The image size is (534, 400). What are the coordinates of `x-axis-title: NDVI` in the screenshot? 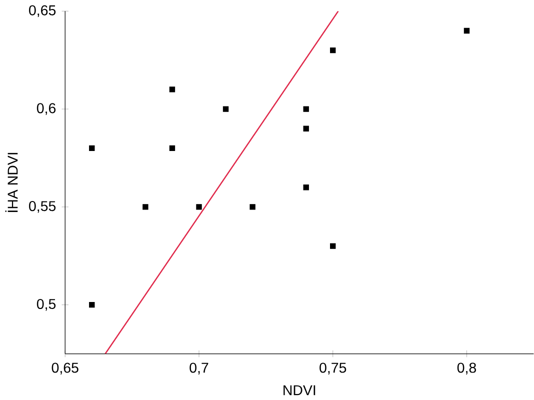 It's located at (300, 390).